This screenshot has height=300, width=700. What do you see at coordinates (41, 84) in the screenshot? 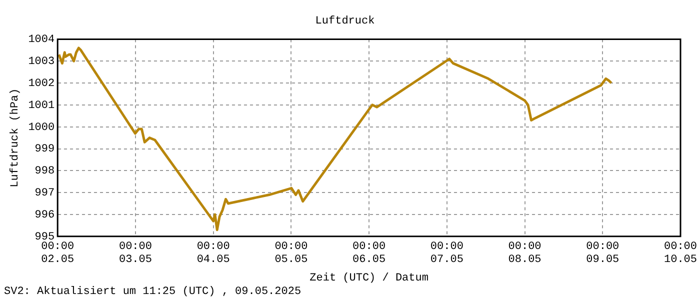
I see `y-tick-label: 1002` at bounding box center [41, 84].